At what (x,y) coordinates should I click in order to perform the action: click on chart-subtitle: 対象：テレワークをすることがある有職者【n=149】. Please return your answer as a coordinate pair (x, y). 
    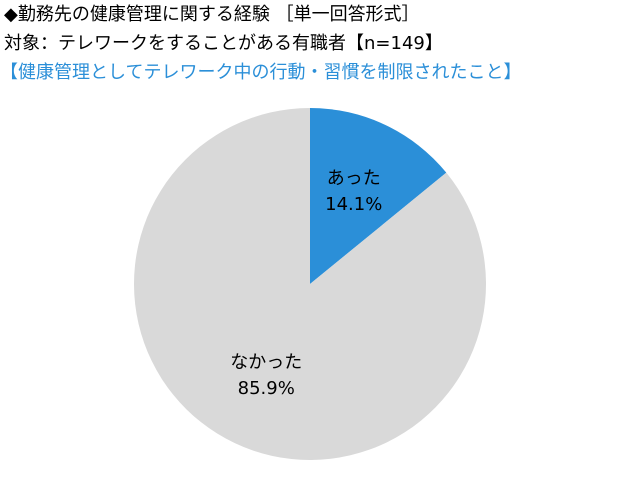
    Looking at the image, I should click on (223, 43).